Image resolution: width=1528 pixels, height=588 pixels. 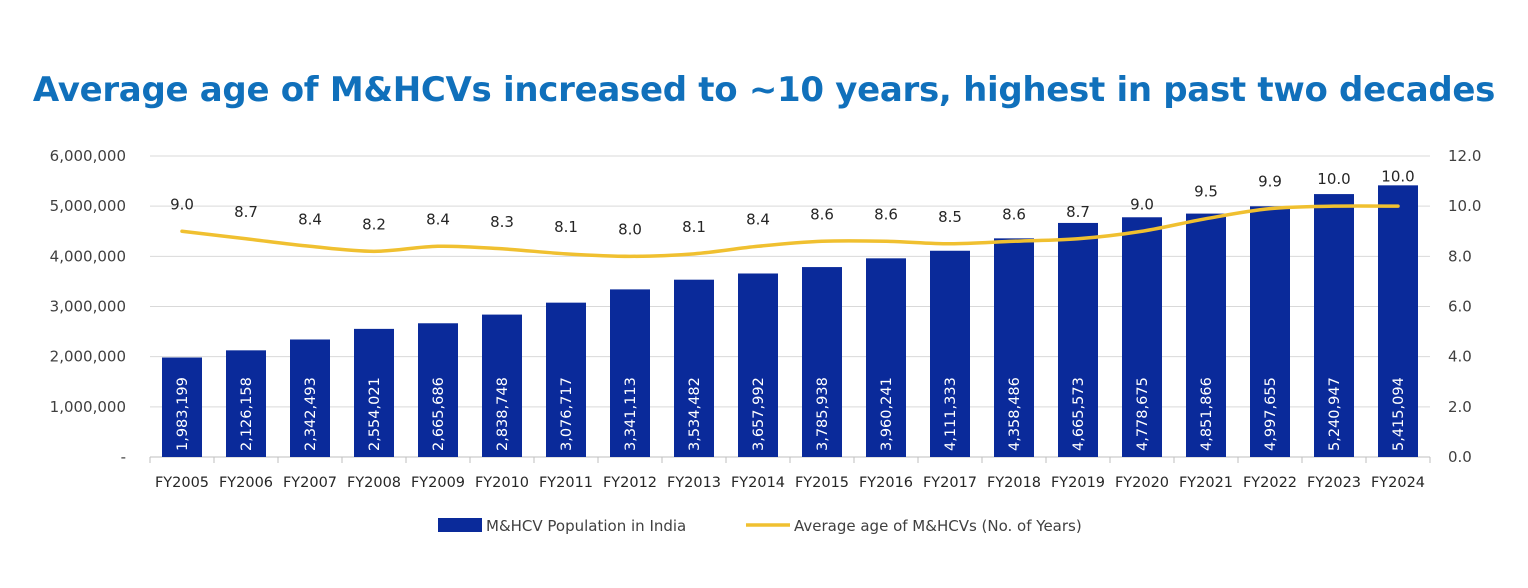 What do you see at coordinates (460, 525) in the screenshot?
I see `legend-bar-swatch` at bounding box center [460, 525].